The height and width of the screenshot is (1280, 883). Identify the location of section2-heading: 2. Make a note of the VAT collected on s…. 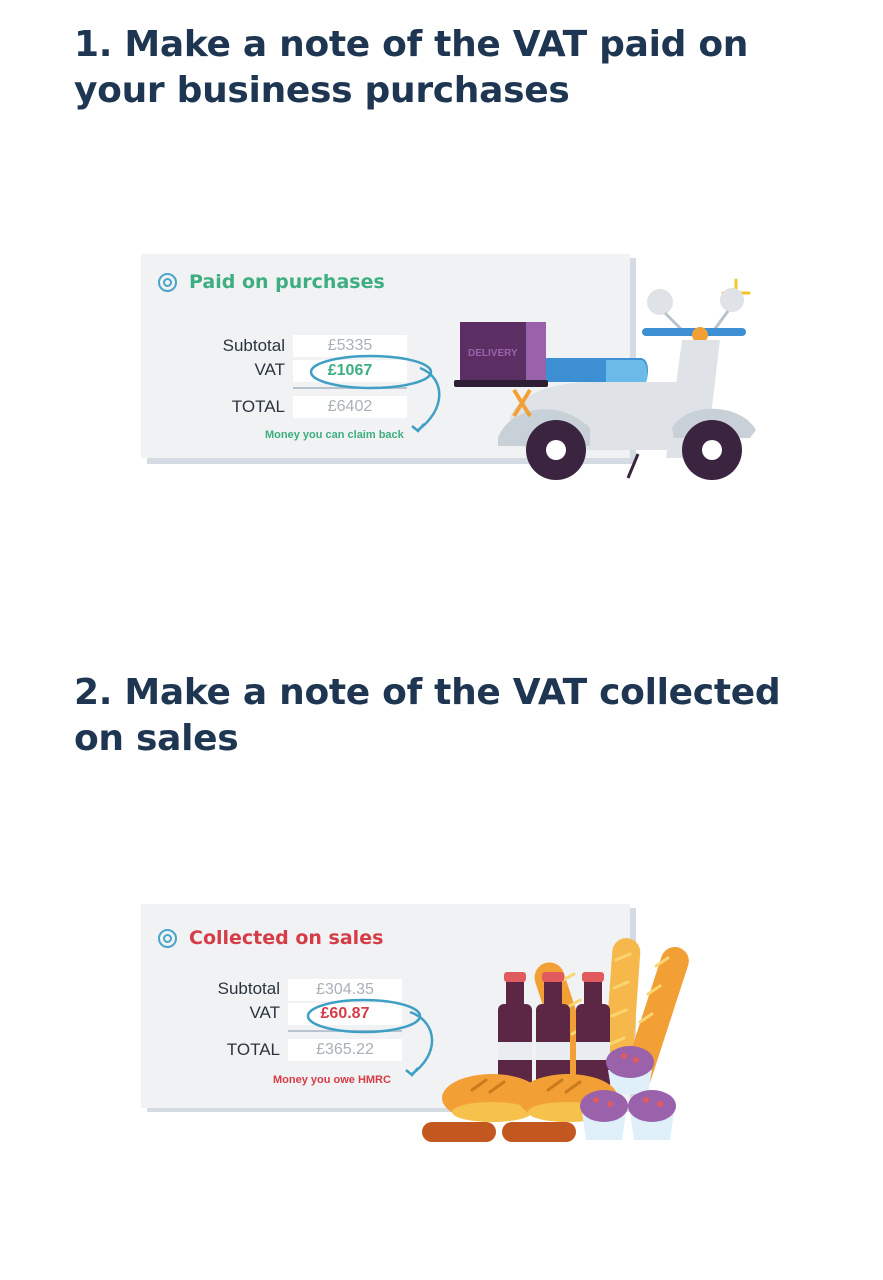
(427, 715).